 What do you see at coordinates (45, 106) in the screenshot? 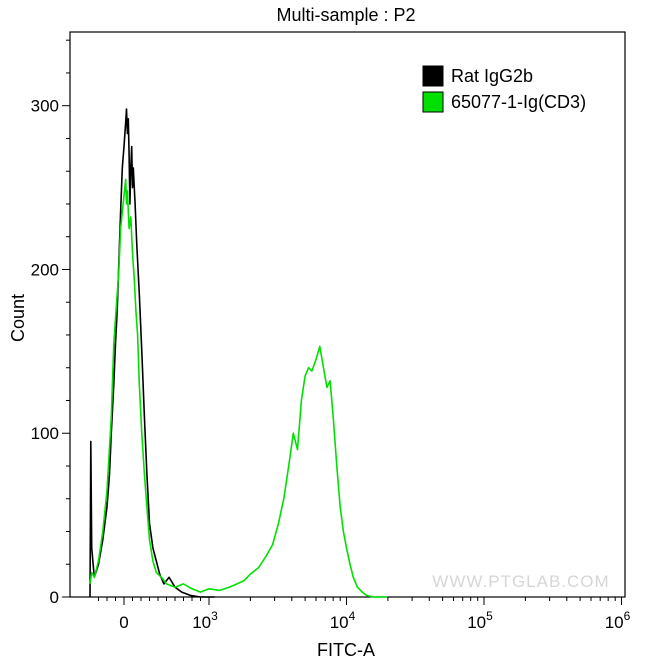
I see `y-tick-label: 300` at bounding box center [45, 106].